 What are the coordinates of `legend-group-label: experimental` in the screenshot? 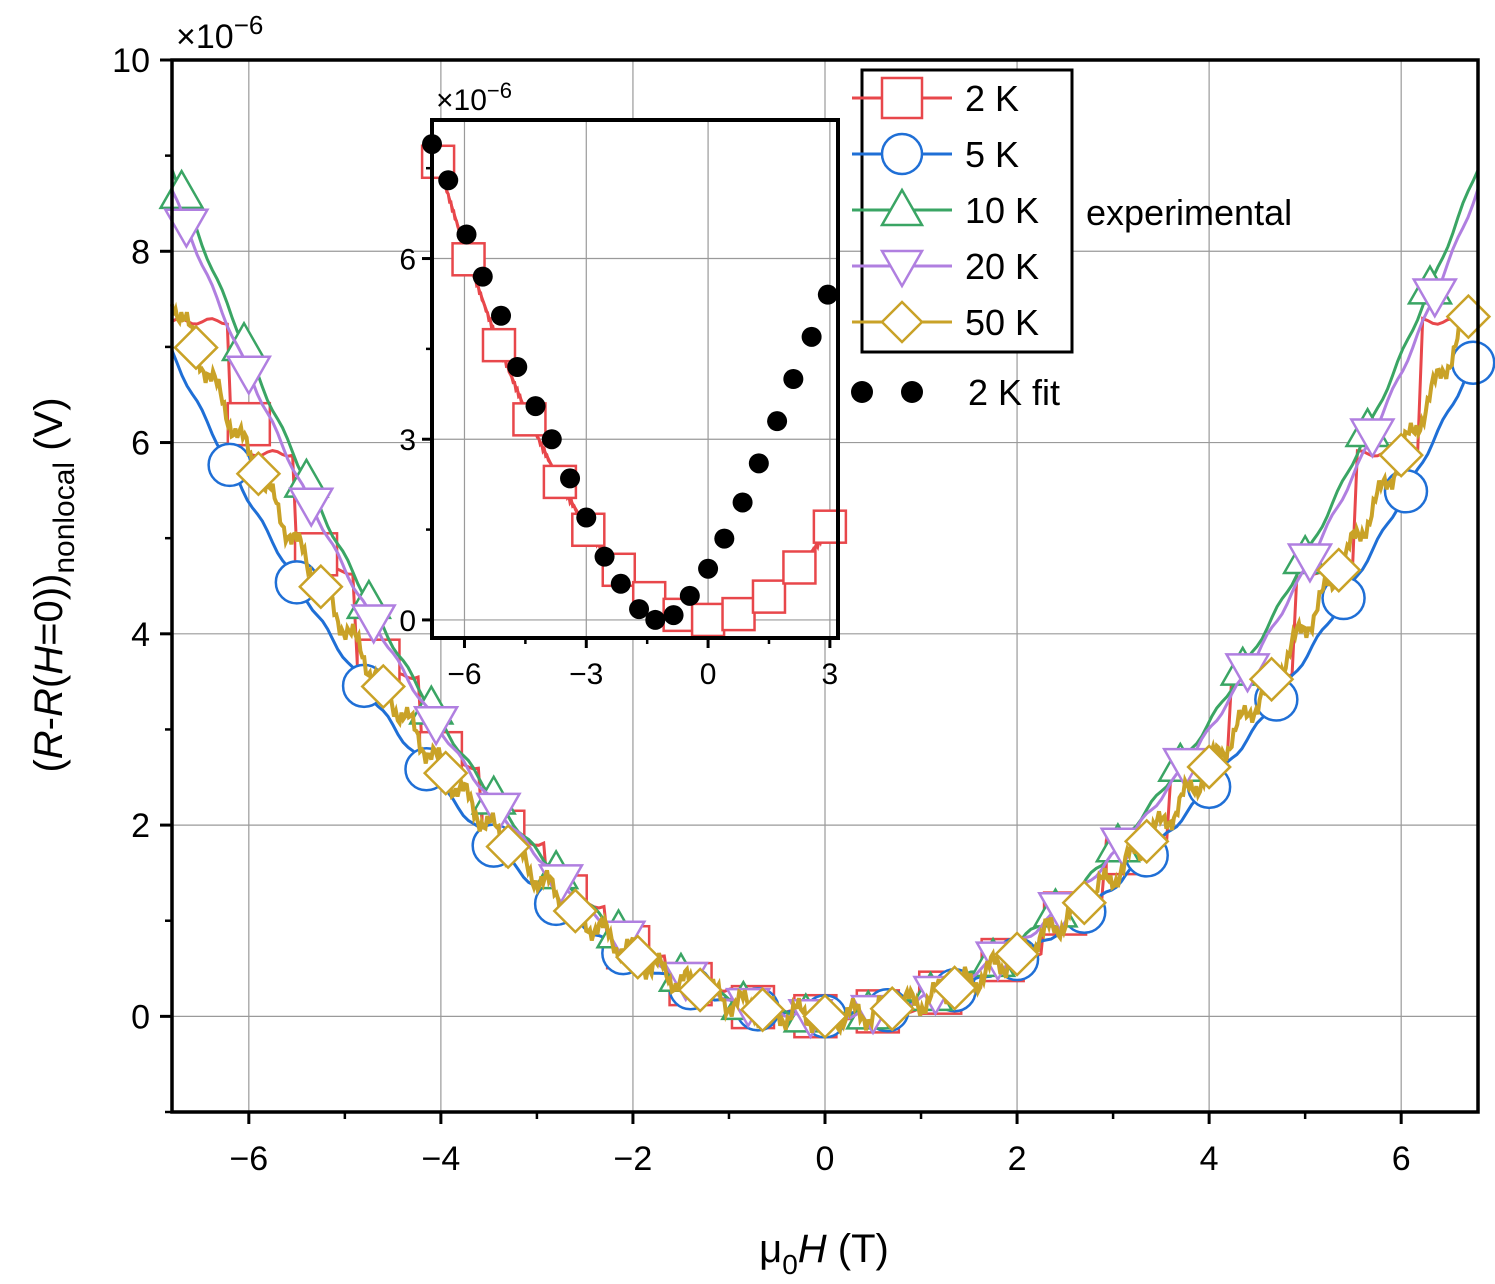 It's located at (1189, 212).